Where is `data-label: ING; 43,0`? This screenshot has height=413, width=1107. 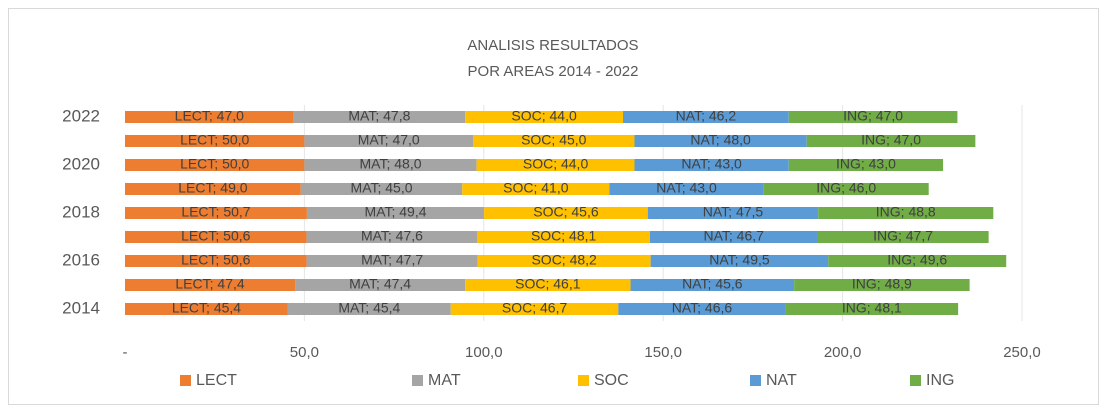
data-label: ING; 43,0 is located at coordinates (866, 164).